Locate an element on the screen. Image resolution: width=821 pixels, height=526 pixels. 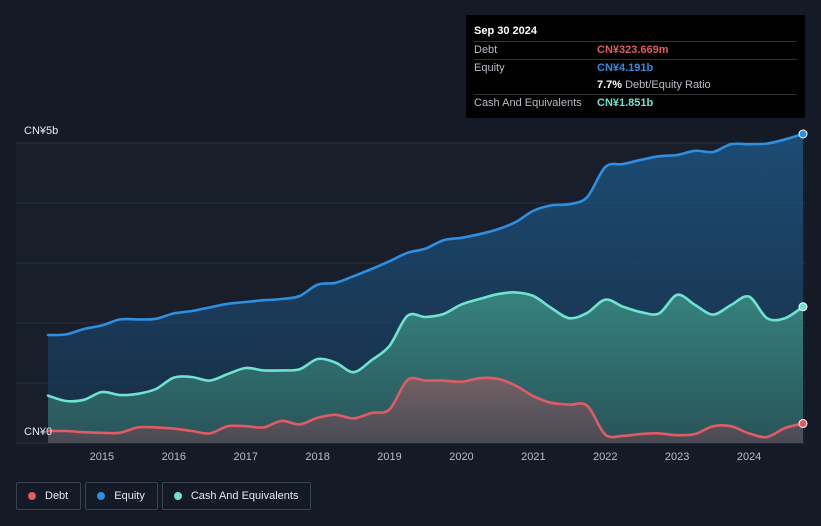
legend-debt-label: Debt is located at coordinates (57, 496).